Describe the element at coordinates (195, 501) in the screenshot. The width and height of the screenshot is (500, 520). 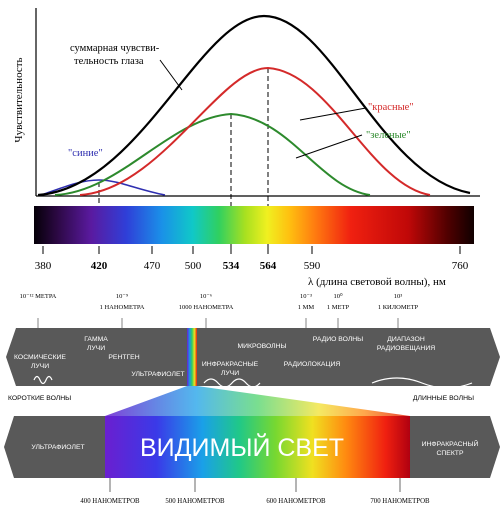
I see `visible-tick-label-1: 500 НАНОМЕТРОВ` at that location.